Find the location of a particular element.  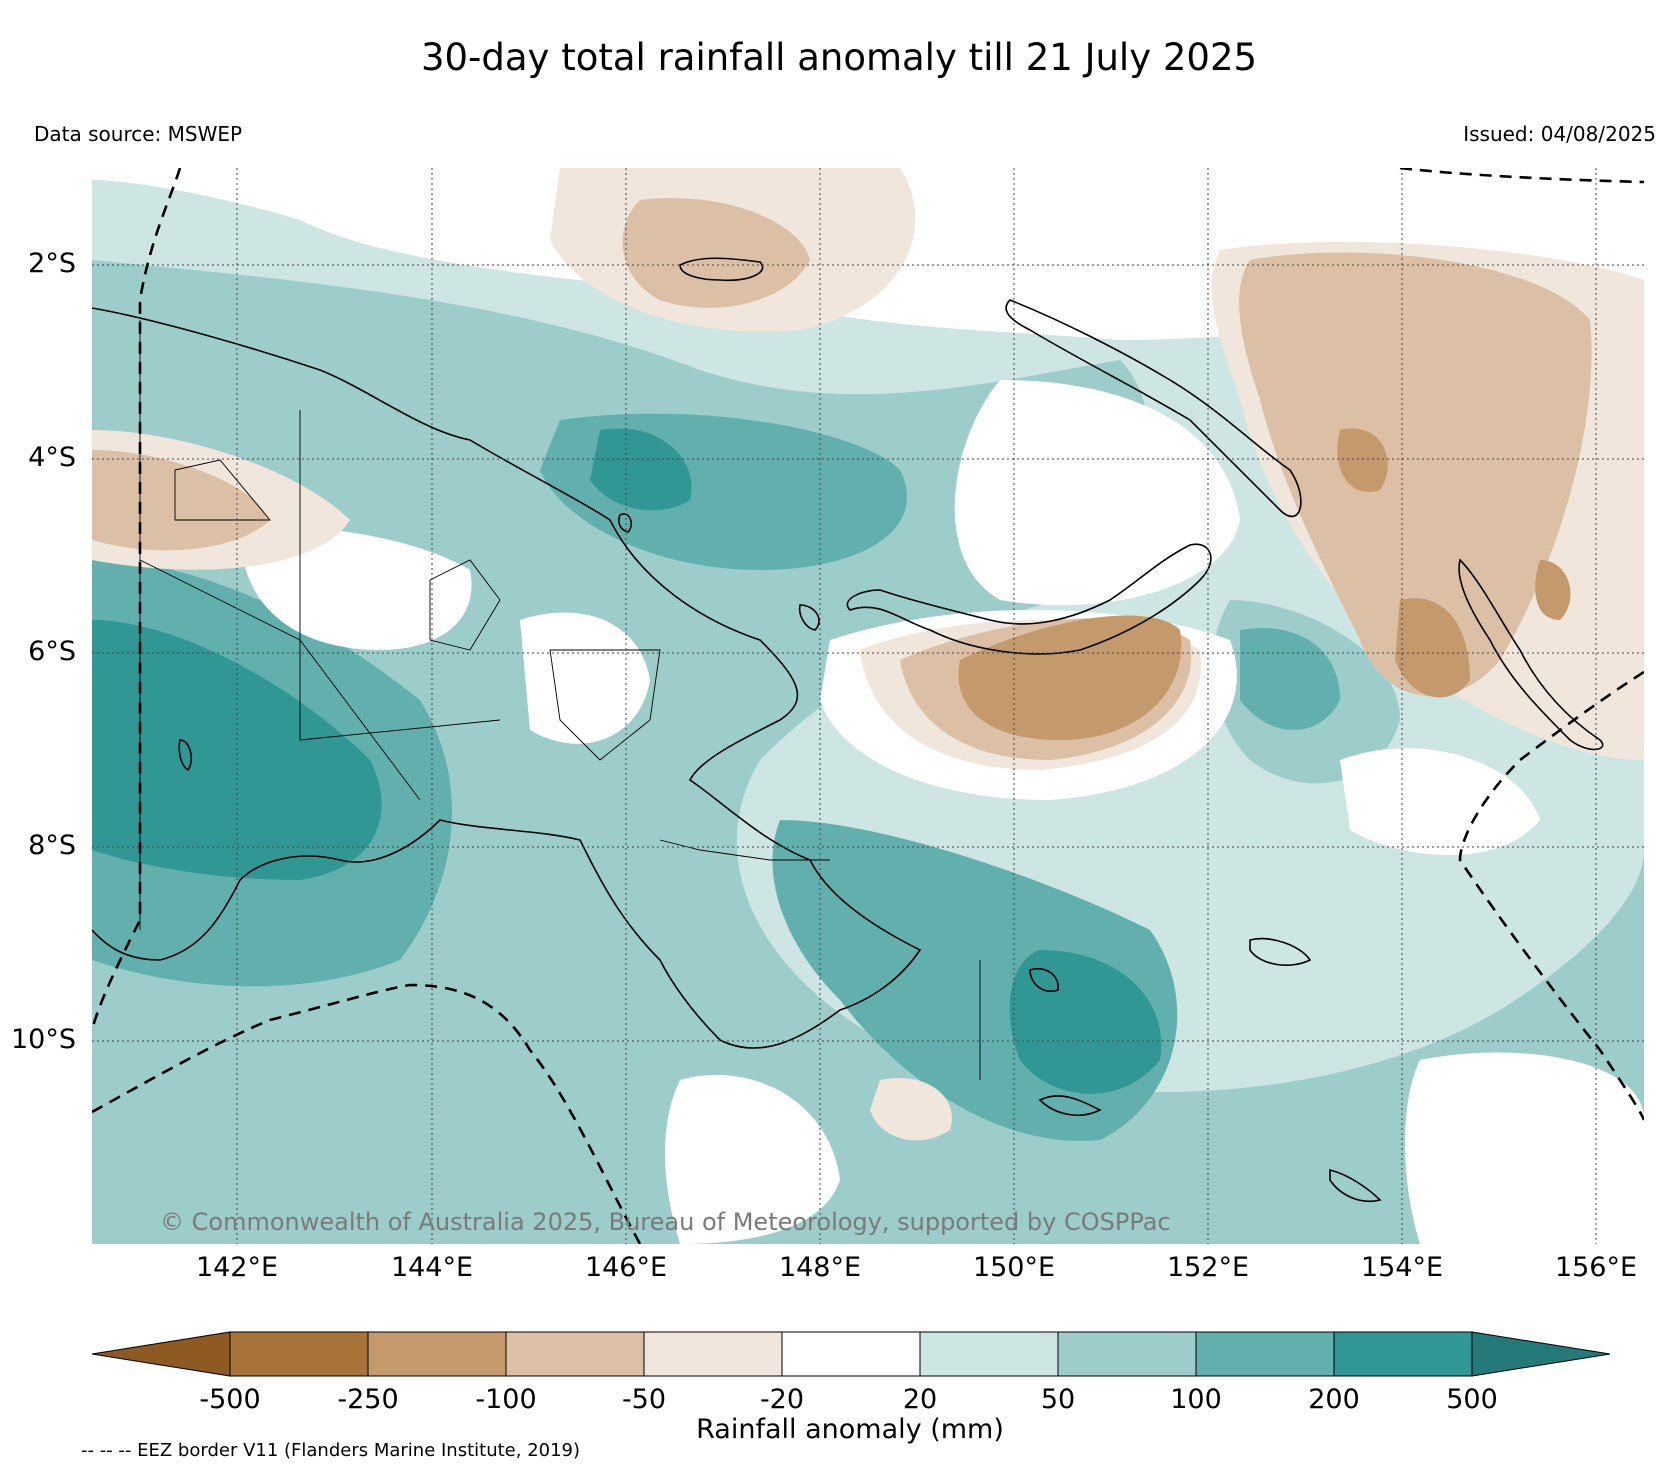

colorbar-tick: -250 is located at coordinates (368, 1399).